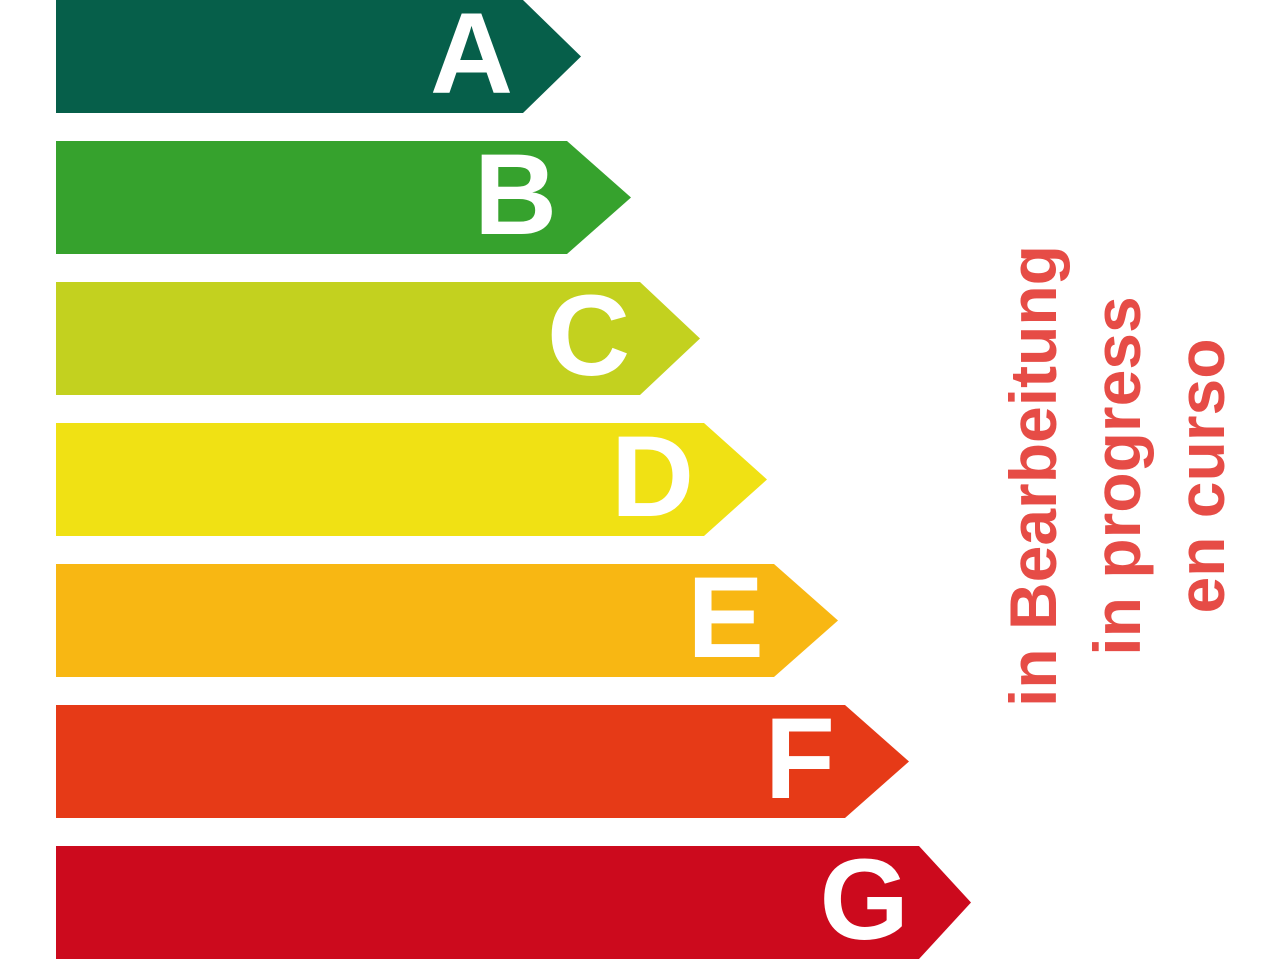 This screenshot has width=1280, height=960. Describe the element at coordinates (378, 338) in the screenshot. I see `rating-arrow-c: C` at that location.